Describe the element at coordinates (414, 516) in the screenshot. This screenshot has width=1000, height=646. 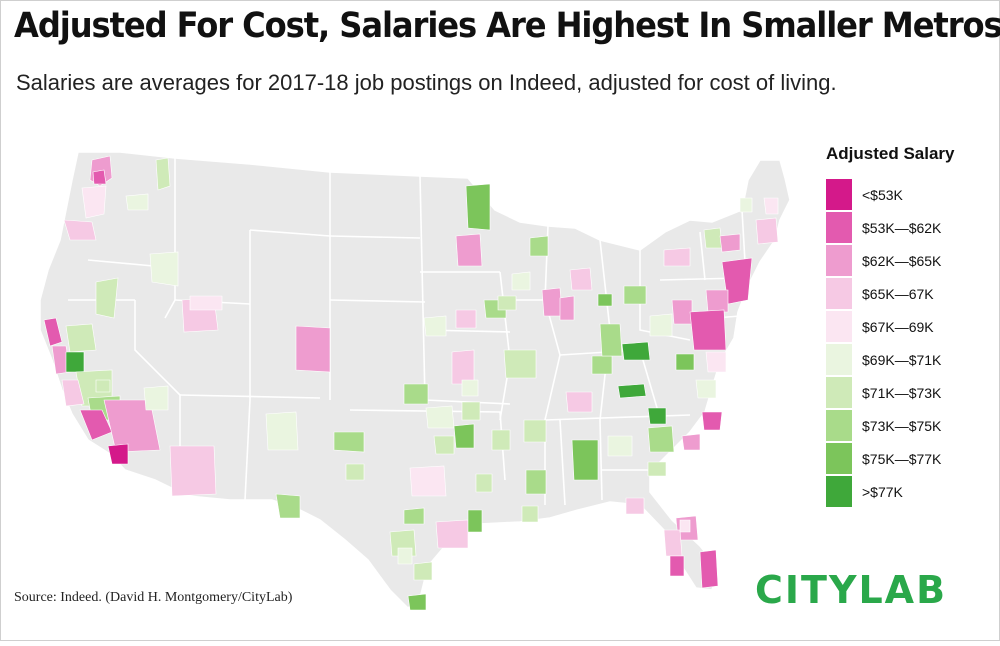
I see `metro-tx-sa` at that location.